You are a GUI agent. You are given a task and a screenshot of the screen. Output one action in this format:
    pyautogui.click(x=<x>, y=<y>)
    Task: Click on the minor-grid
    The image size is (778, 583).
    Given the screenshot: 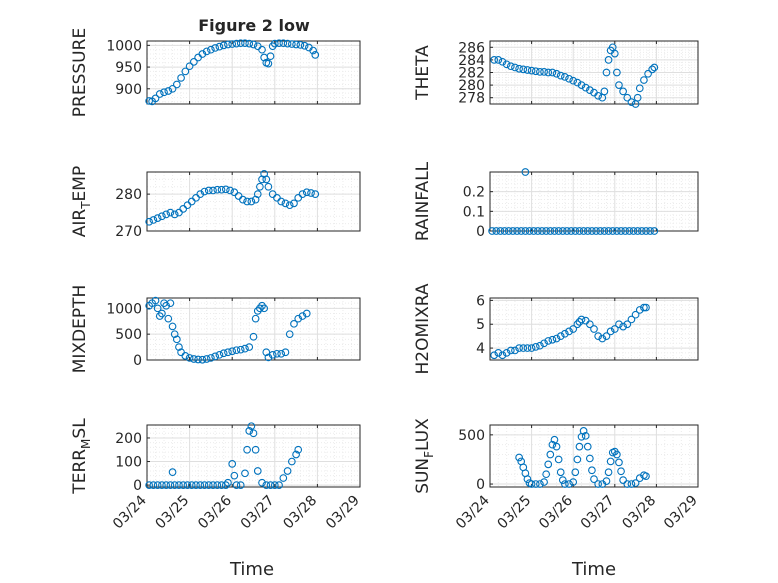 What is the action you would take?
    pyautogui.click(x=594, y=455)
    